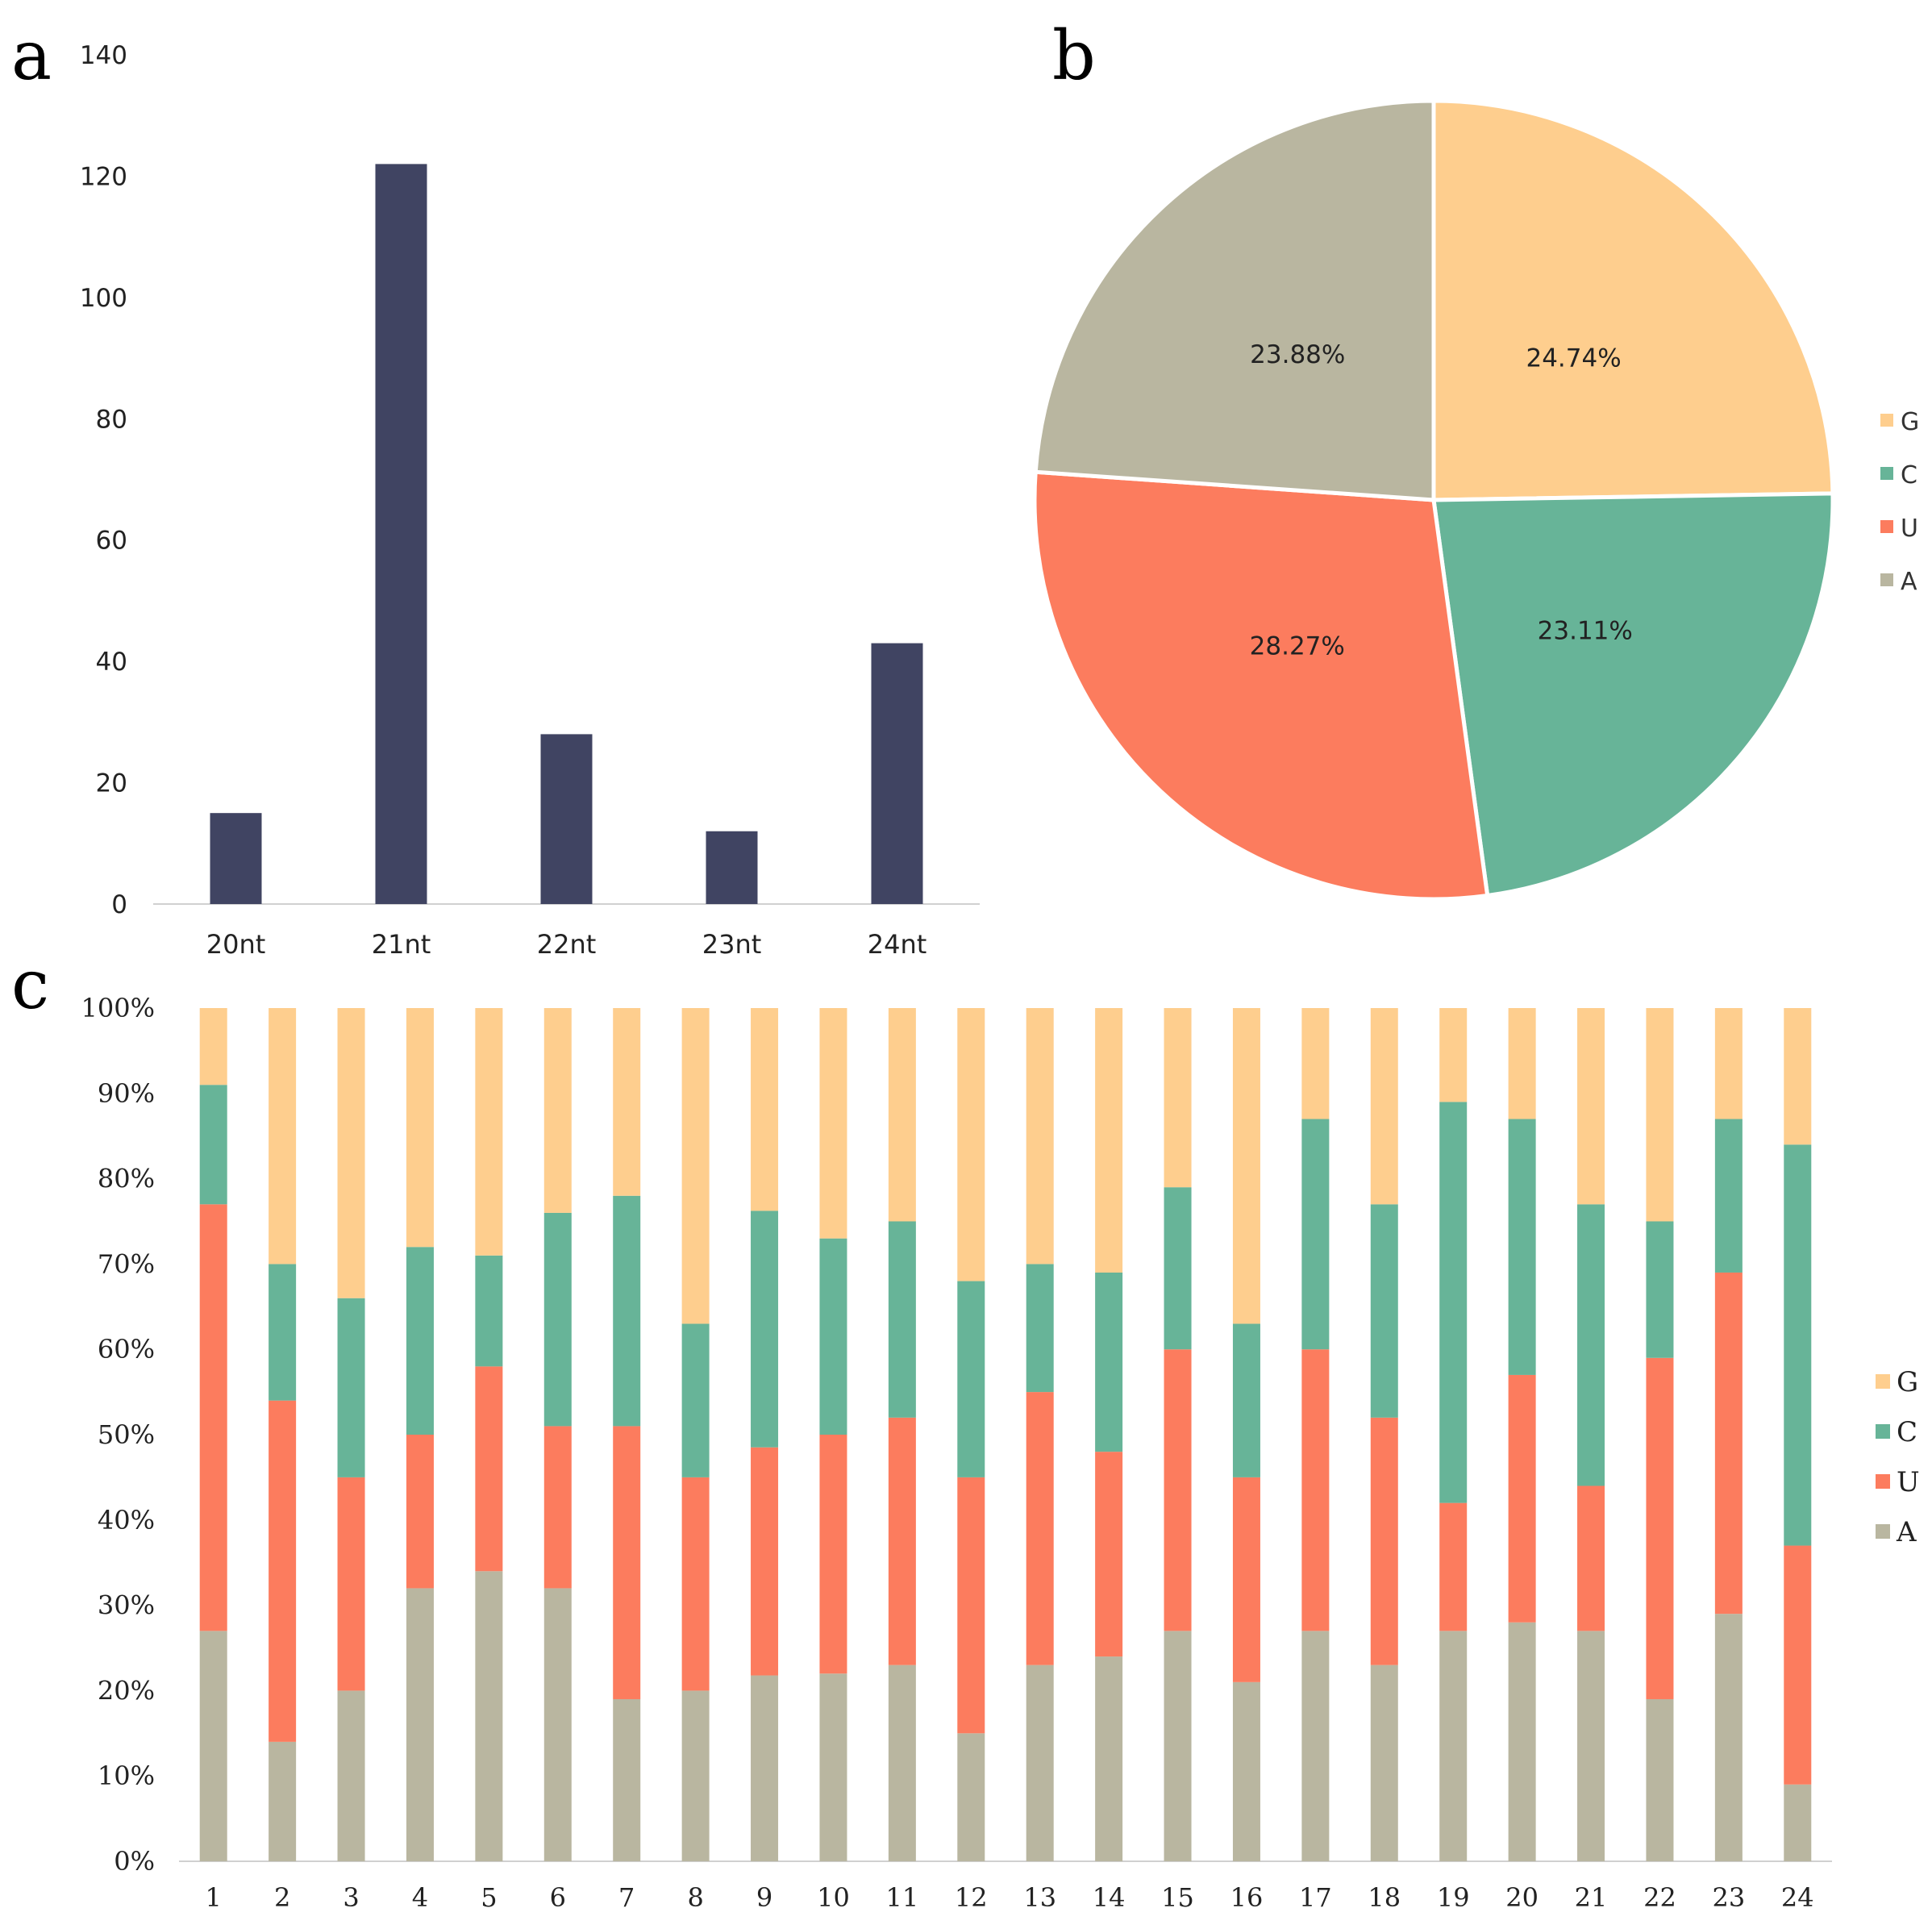 The width and height of the screenshot is (1932, 1925). Describe the element at coordinates (1316, 1897) in the screenshot. I see `x-tick-label: 17` at that location.